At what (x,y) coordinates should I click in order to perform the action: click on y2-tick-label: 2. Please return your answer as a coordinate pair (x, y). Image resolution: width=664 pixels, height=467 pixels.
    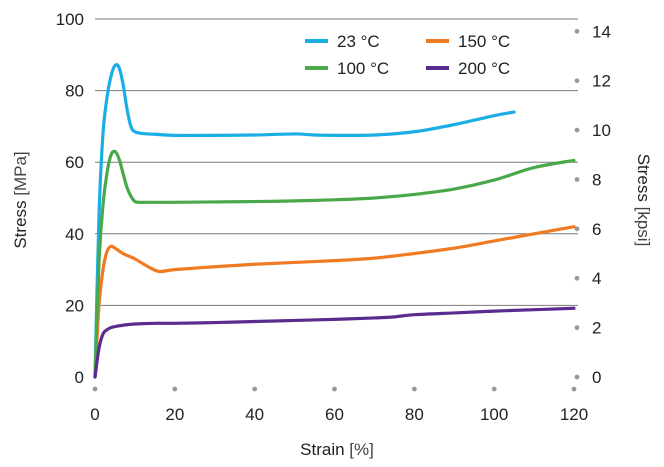
    Looking at the image, I should click on (596, 328).